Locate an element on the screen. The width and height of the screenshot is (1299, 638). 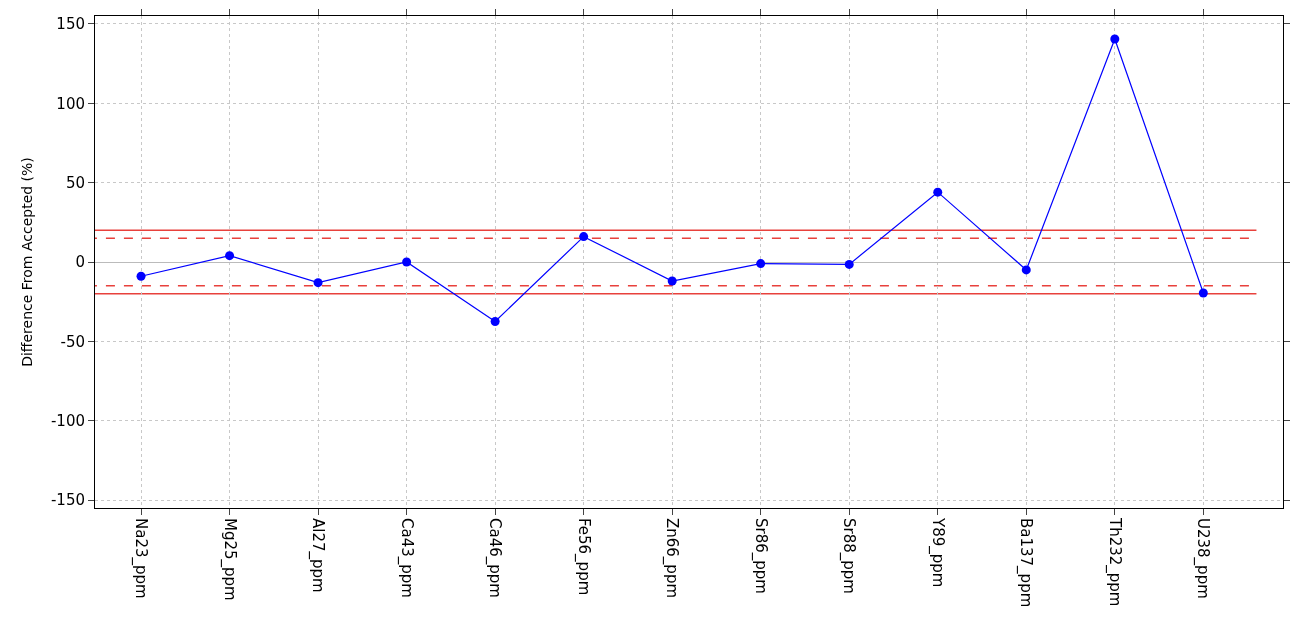
x-tick-label: Ca43_ppm is located at coordinates (406, 558).